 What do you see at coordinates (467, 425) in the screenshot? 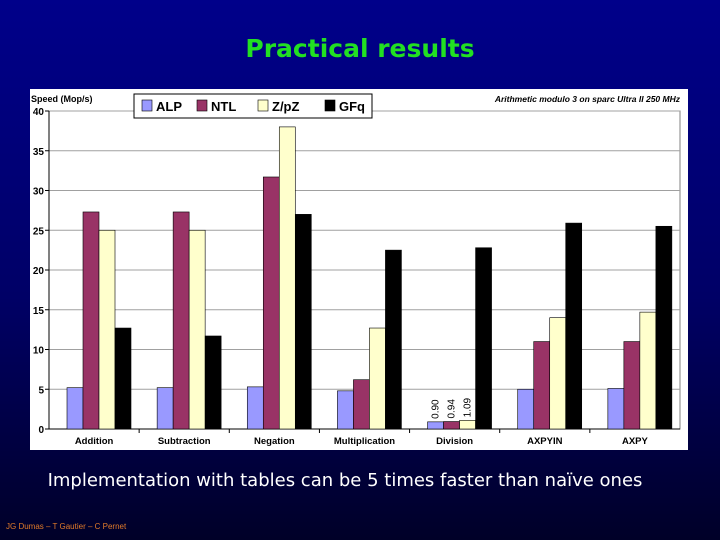
I see `bar-z-pz-division` at bounding box center [467, 425].